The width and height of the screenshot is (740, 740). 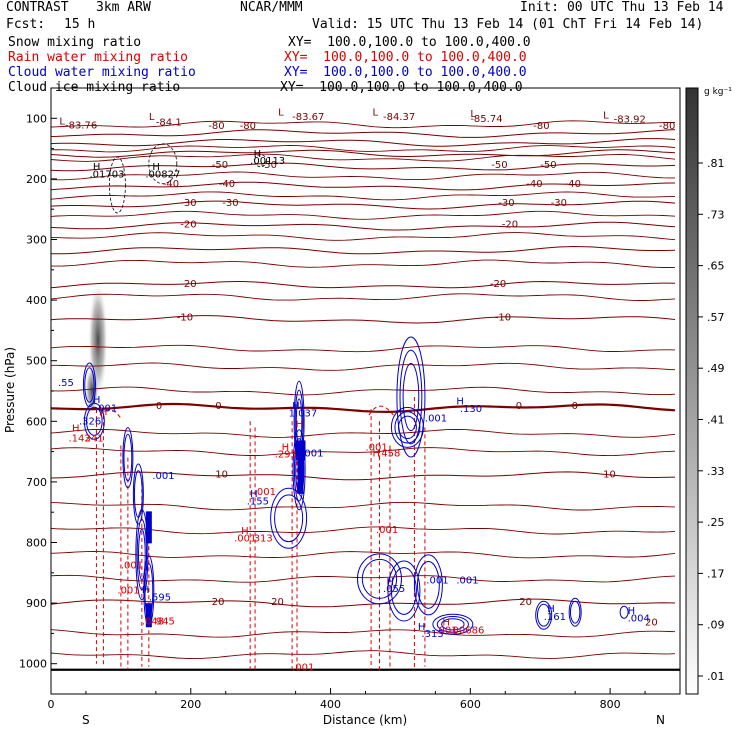 I want to click on y-axis: 100 200 300 400 500 600 700 800 900 1000, so click(x=38, y=391).